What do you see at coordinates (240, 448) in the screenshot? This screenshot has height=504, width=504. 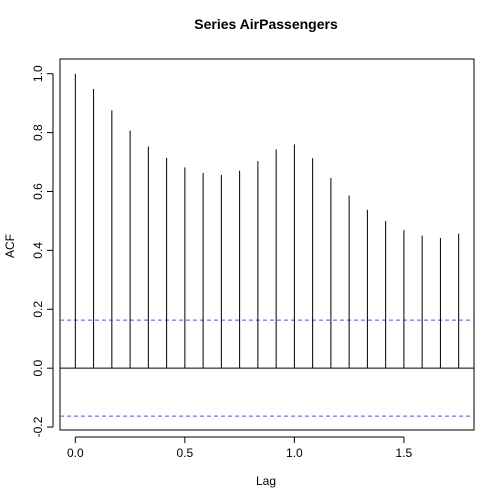 I see `x-axis: 0.0 0.5 1.0 1.5` at bounding box center [240, 448].